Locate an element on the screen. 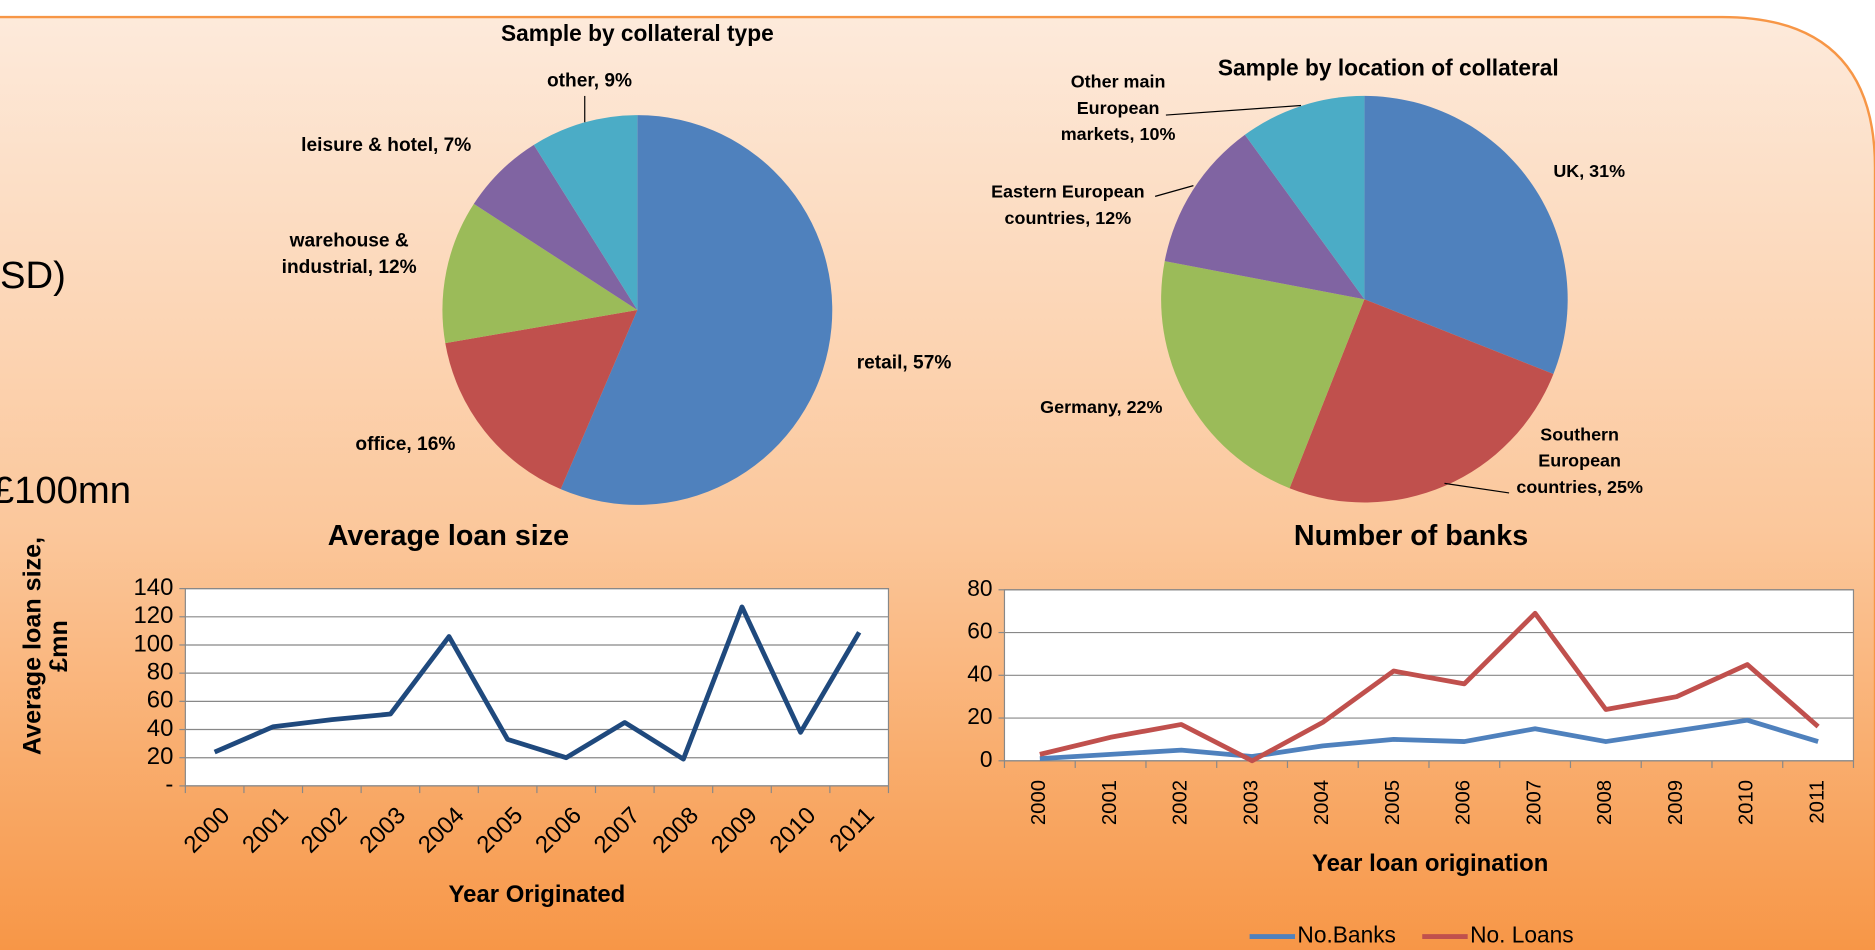 This screenshot has width=1875, height=950. slice-label: Eastern European countries, 12% is located at coordinates (1068, 205).